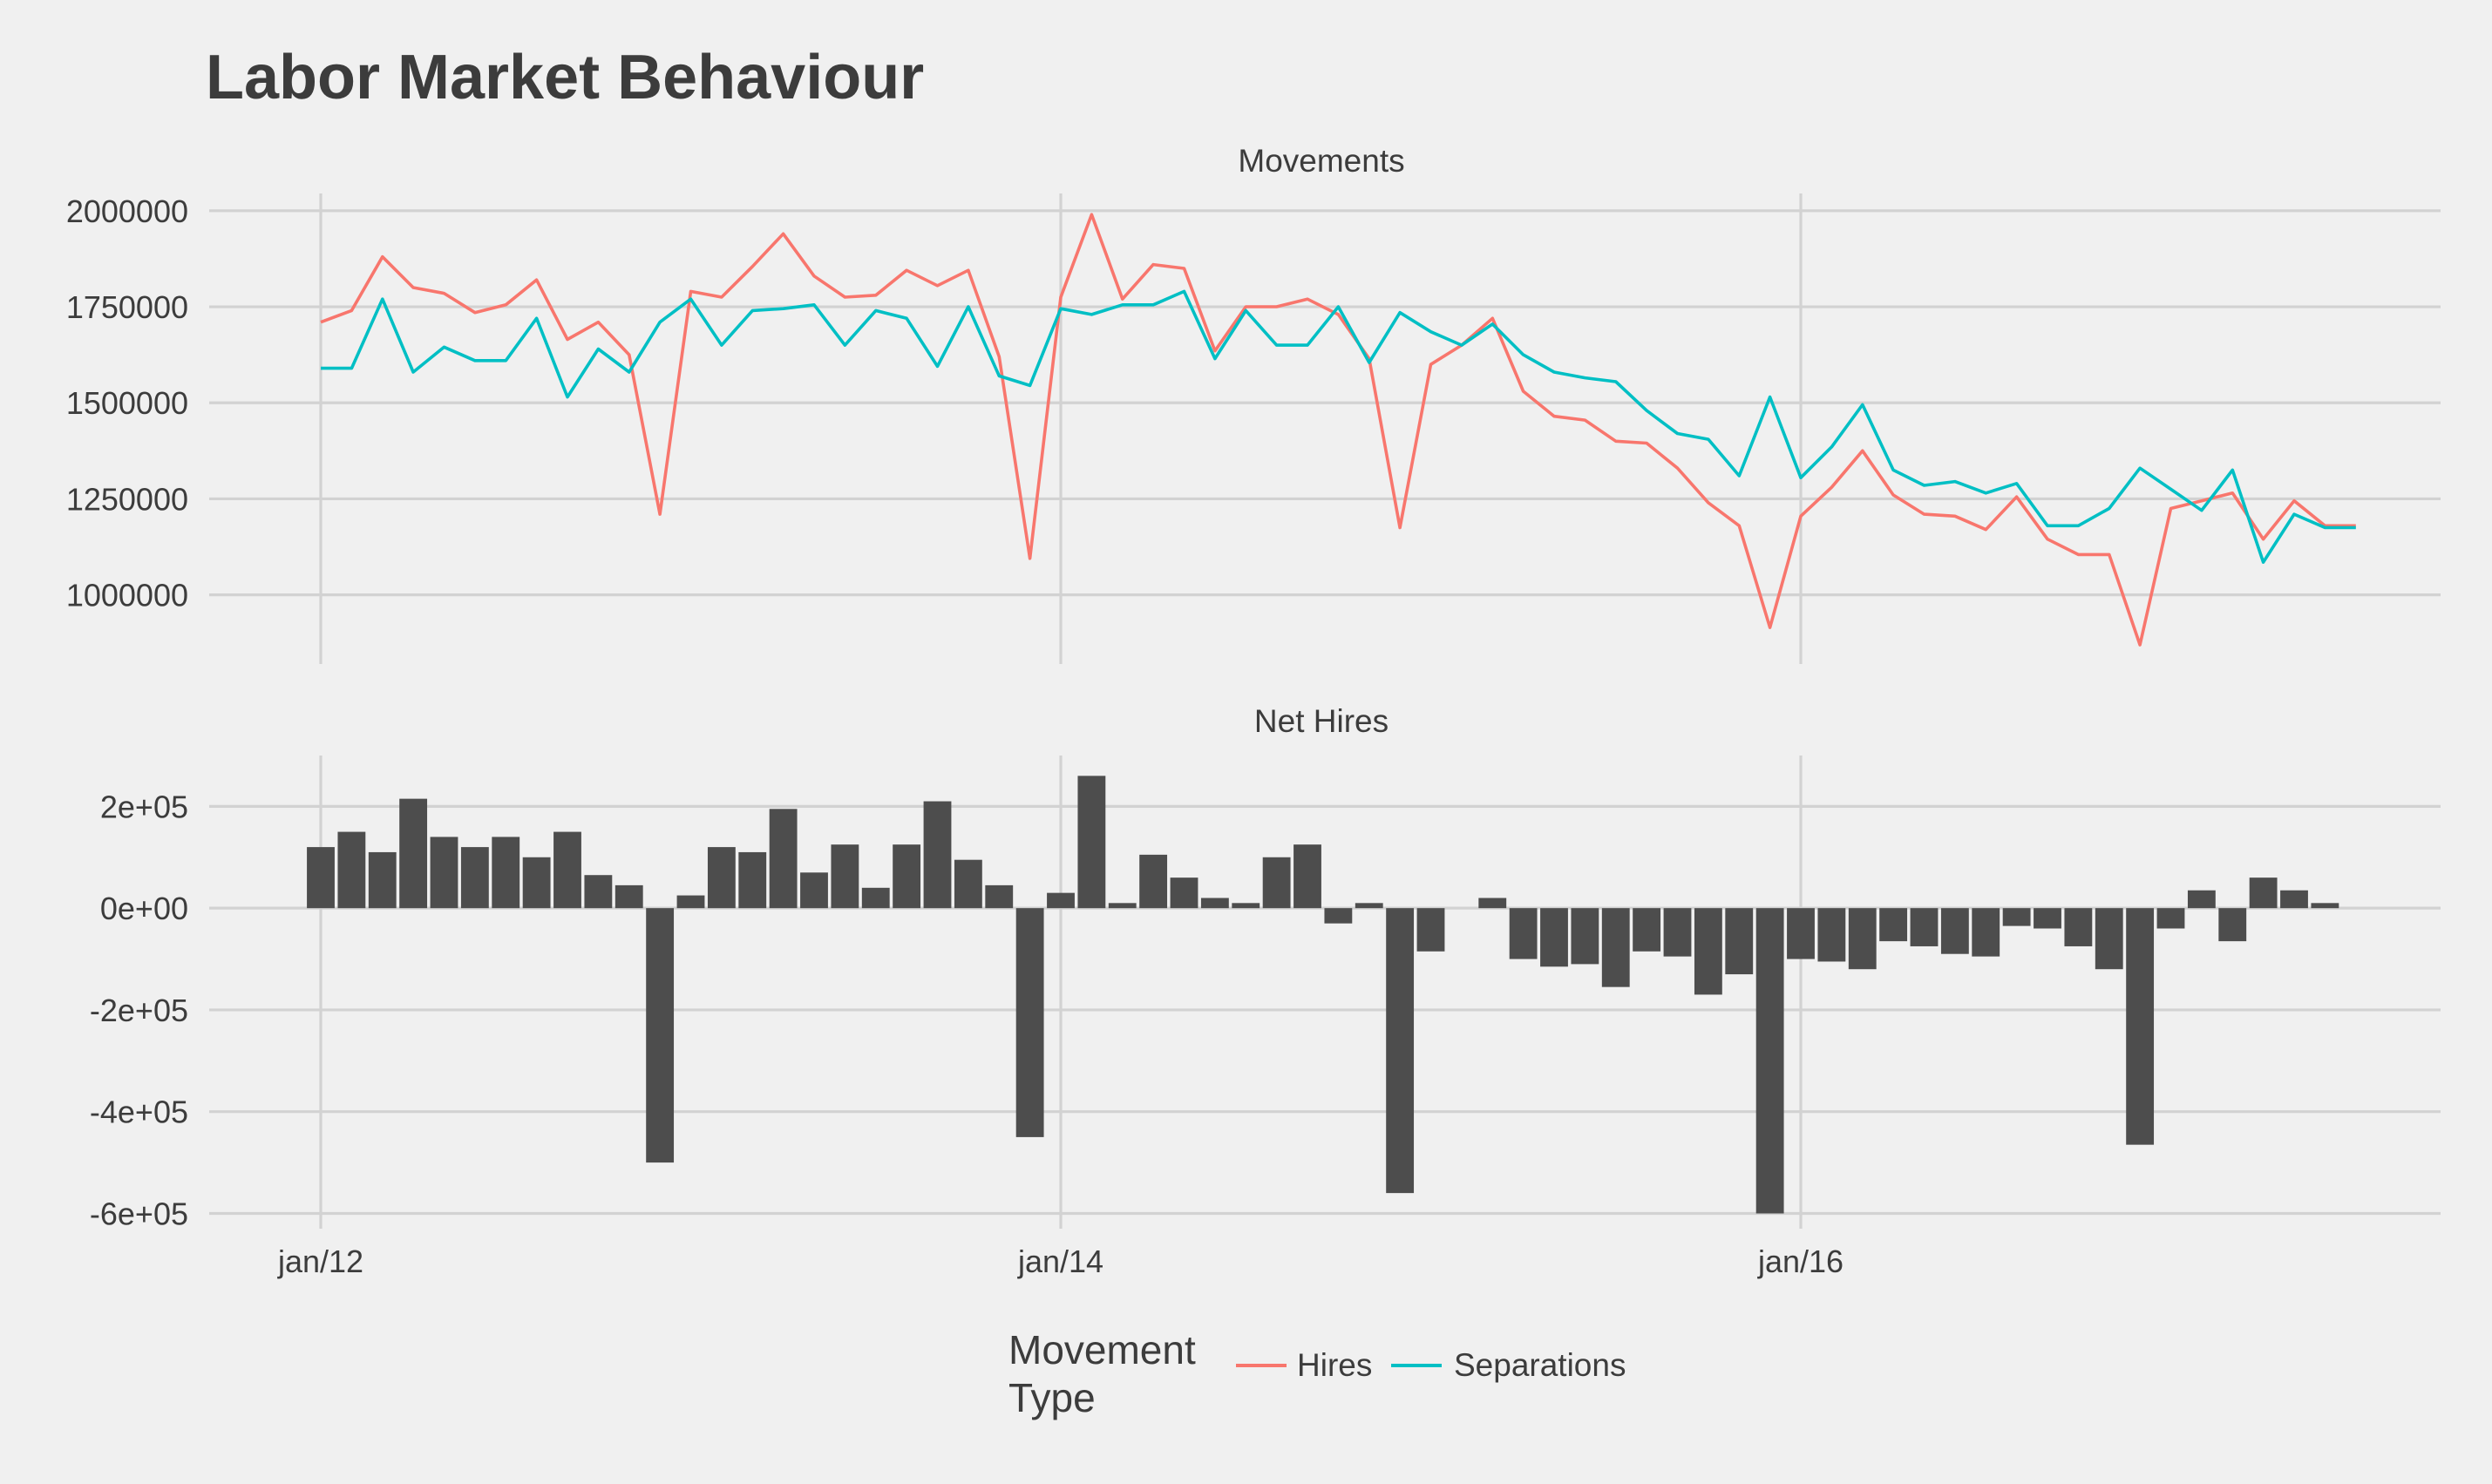 Image resolution: width=2492 pixels, height=1484 pixels. I want to click on x-tick-label: jan/12, so click(320, 1261).